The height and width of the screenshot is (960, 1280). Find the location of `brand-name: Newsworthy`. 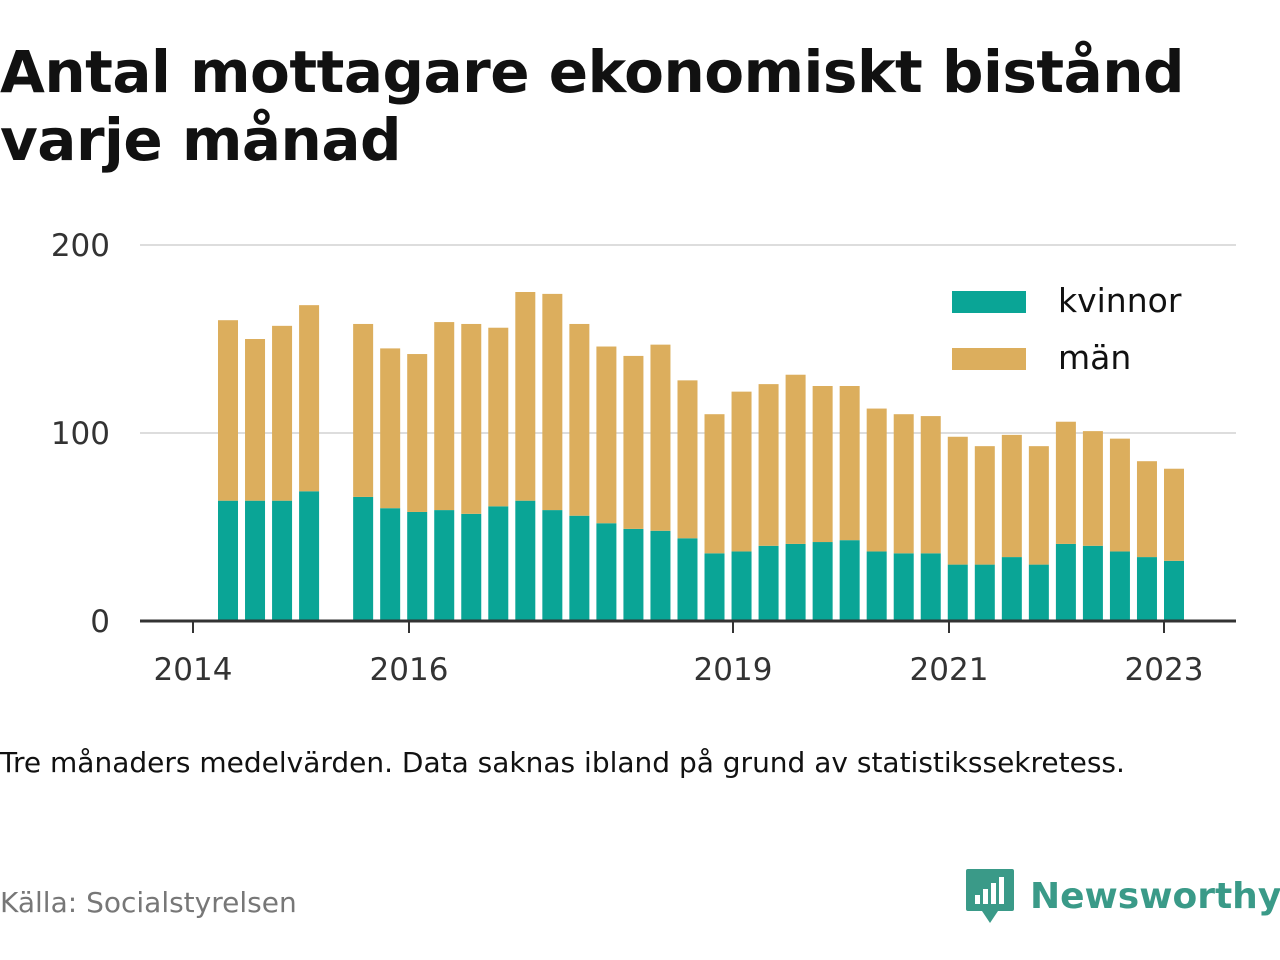

brand-name: Newsworthy is located at coordinates (1155, 896).